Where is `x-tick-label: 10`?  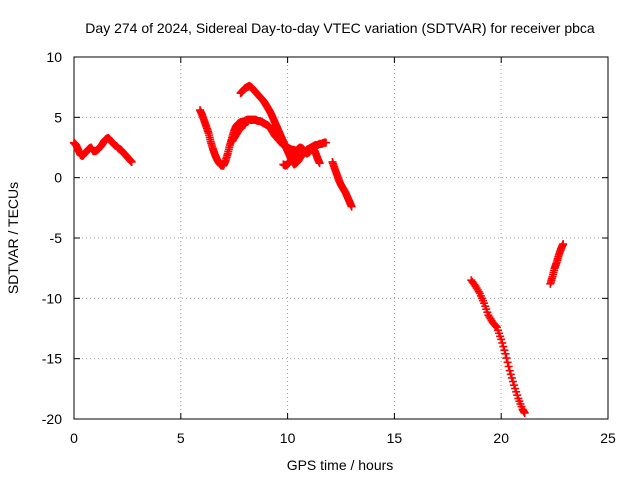 x-tick-label: 10 is located at coordinates (288, 438).